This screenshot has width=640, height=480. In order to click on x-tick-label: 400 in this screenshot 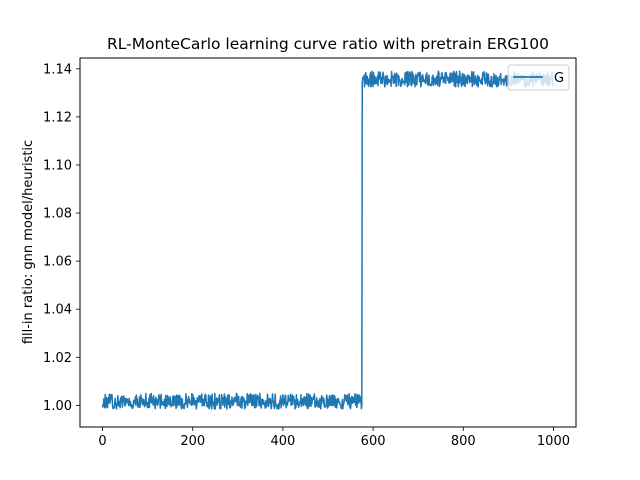, I will do `click(282, 441)`.